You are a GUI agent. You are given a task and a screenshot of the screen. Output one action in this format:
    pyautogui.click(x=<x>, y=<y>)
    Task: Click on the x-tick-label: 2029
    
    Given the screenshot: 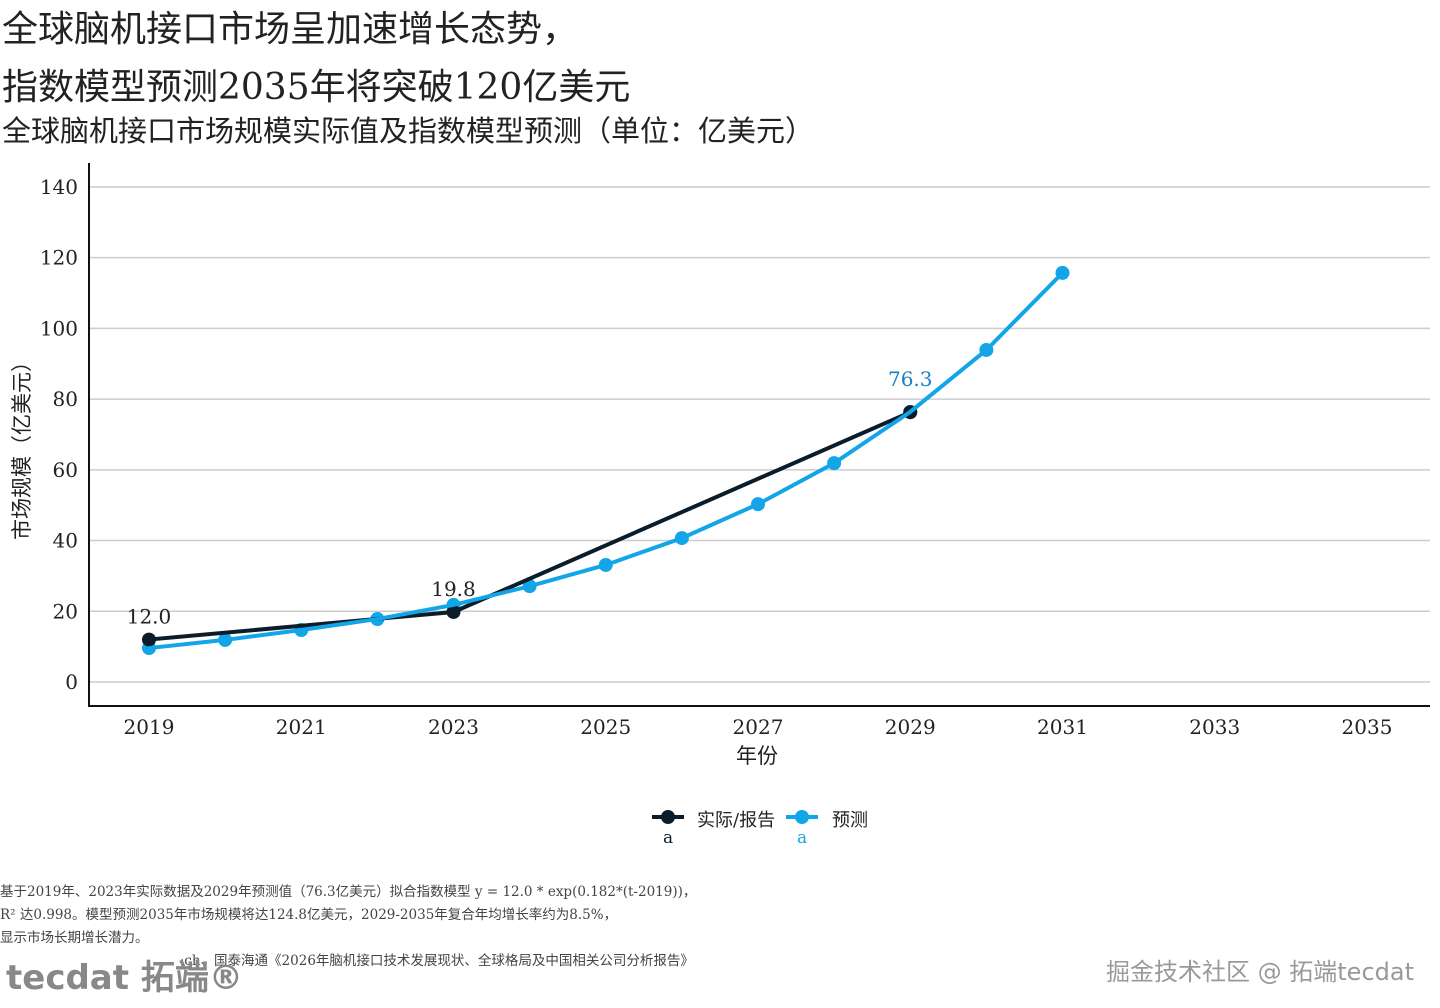 What is the action you would take?
    pyautogui.click(x=910, y=727)
    